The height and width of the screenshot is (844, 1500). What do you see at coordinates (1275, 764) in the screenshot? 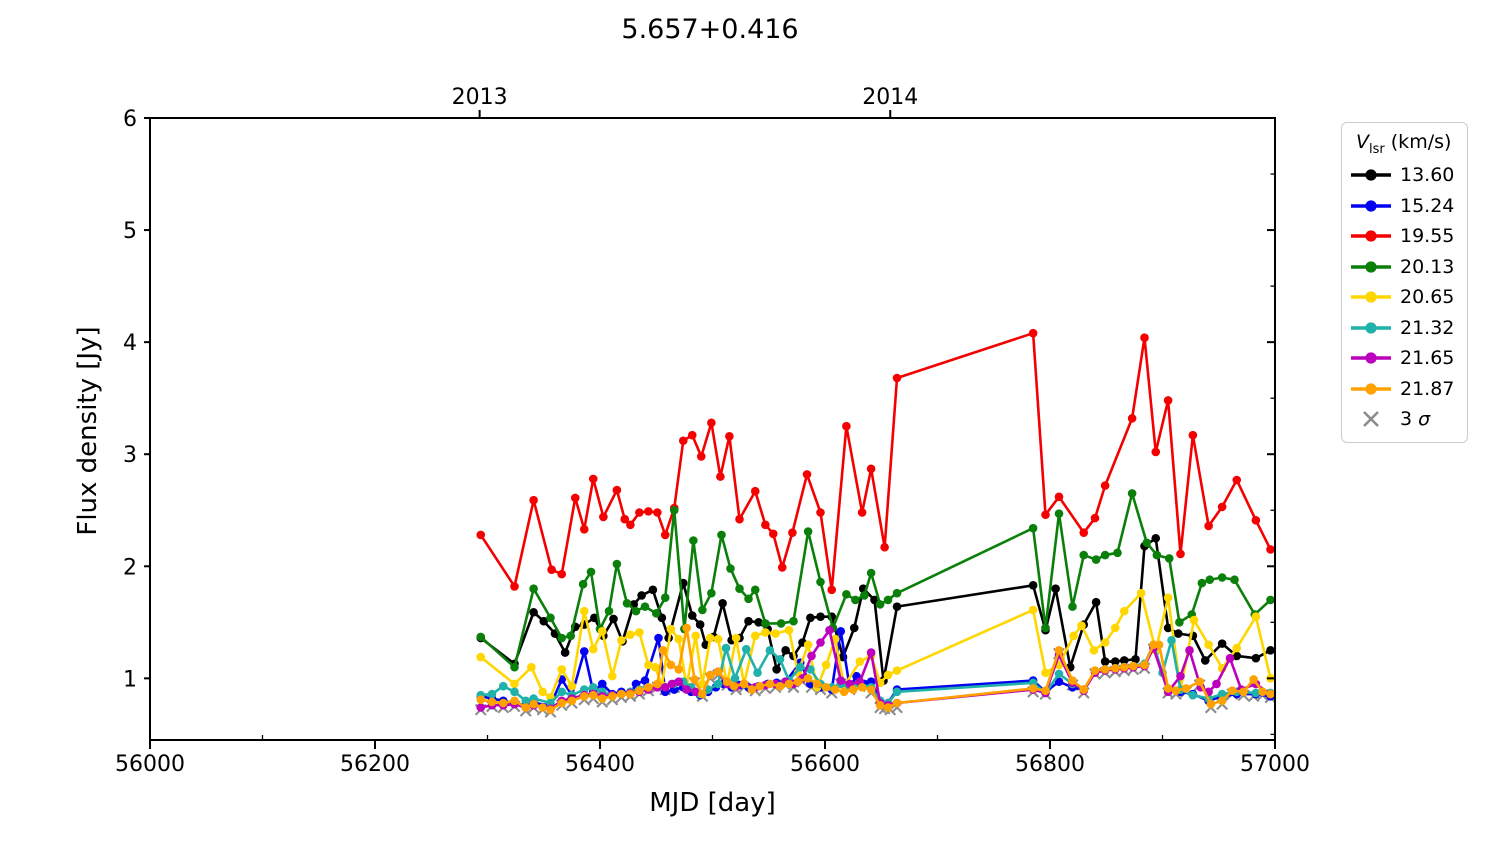
I see `x-tick-label: 57000` at bounding box center [1275, 764].